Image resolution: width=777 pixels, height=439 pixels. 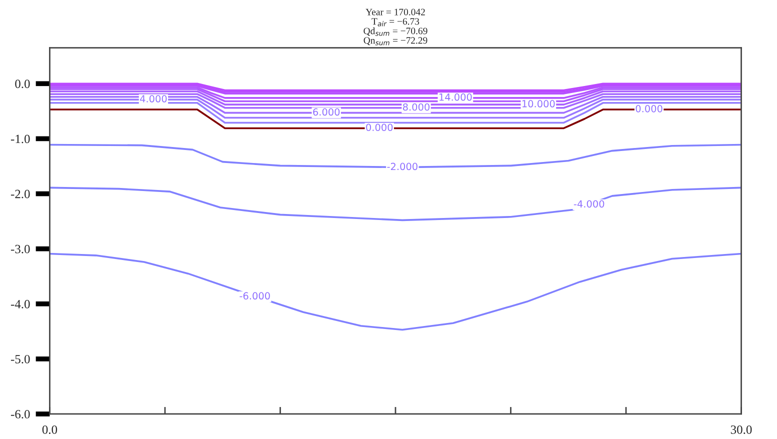 I want to click on y-tick-label: -2.0, so click(x=20, y=194).